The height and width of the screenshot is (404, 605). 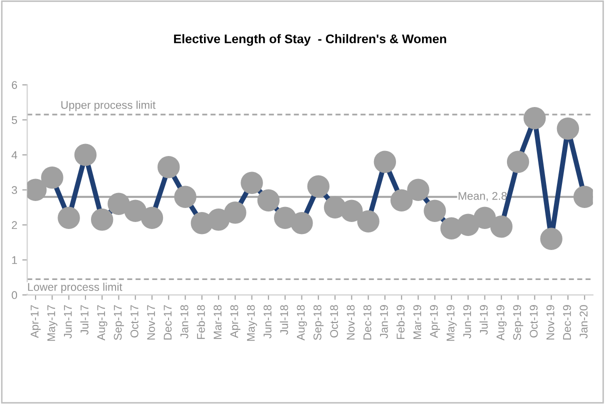 I want to click on x-tick-label: Oct-19, so click(x=534, y=321).